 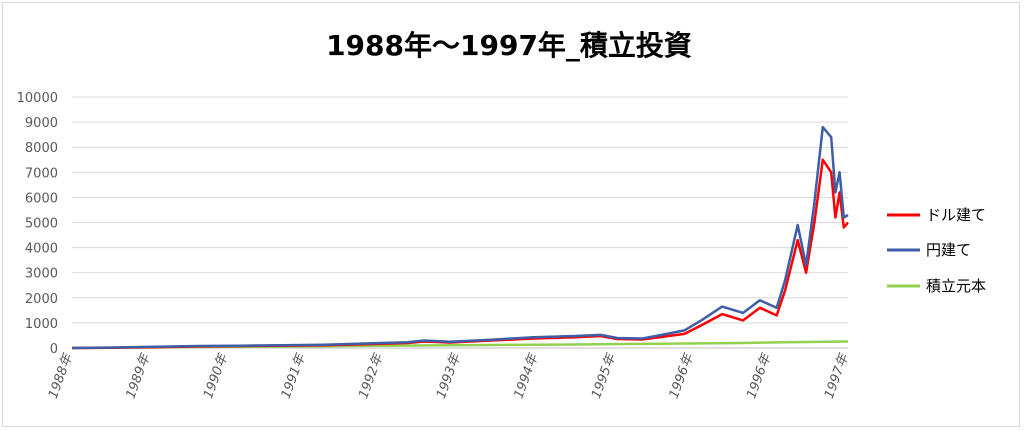 What do you see at coordinates (956, 286) in the screenshot?
I see `legend-label: 積立元本` at bounding box center [956, 286].